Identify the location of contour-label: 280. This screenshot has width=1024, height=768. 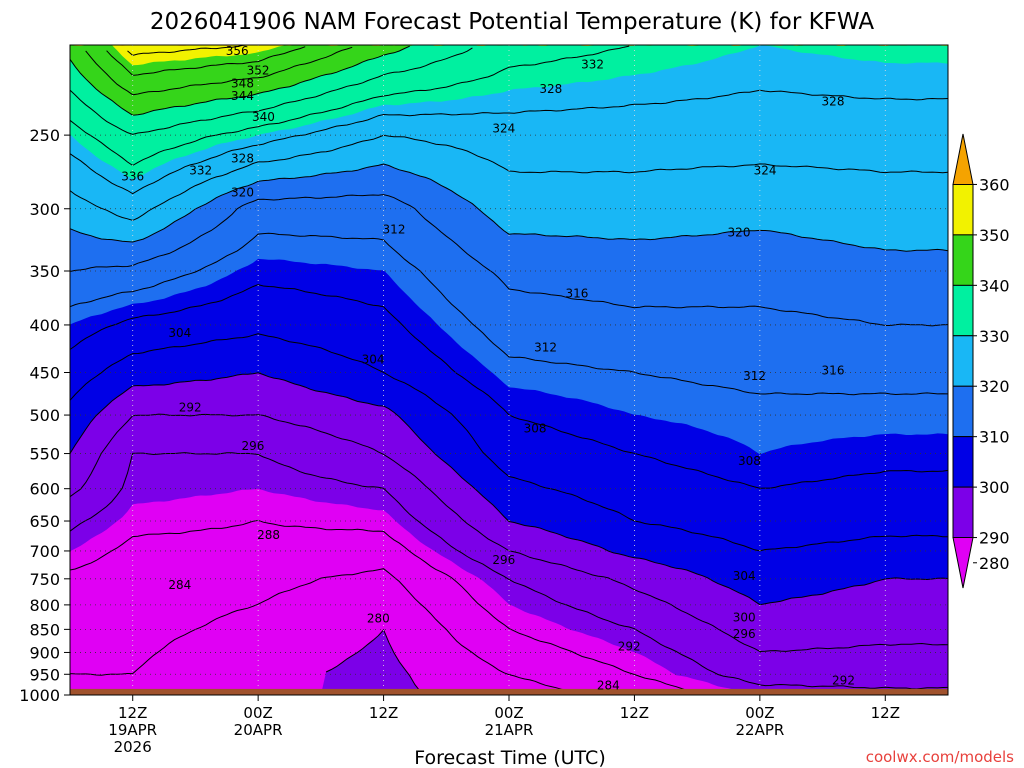
(378, 618).